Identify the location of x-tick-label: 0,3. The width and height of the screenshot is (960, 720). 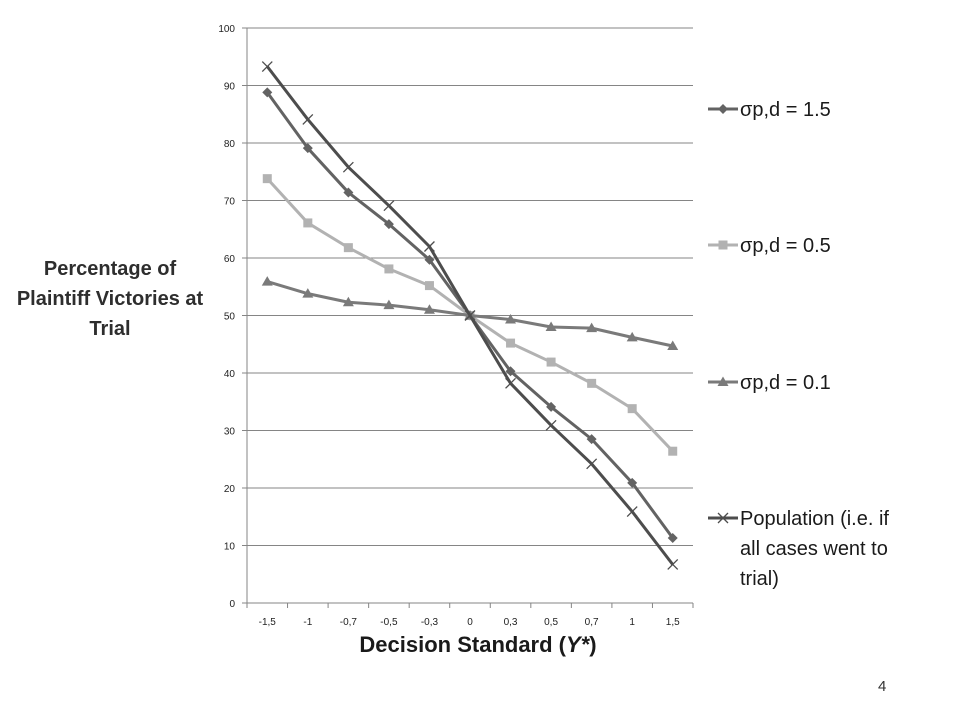
(511, 622).